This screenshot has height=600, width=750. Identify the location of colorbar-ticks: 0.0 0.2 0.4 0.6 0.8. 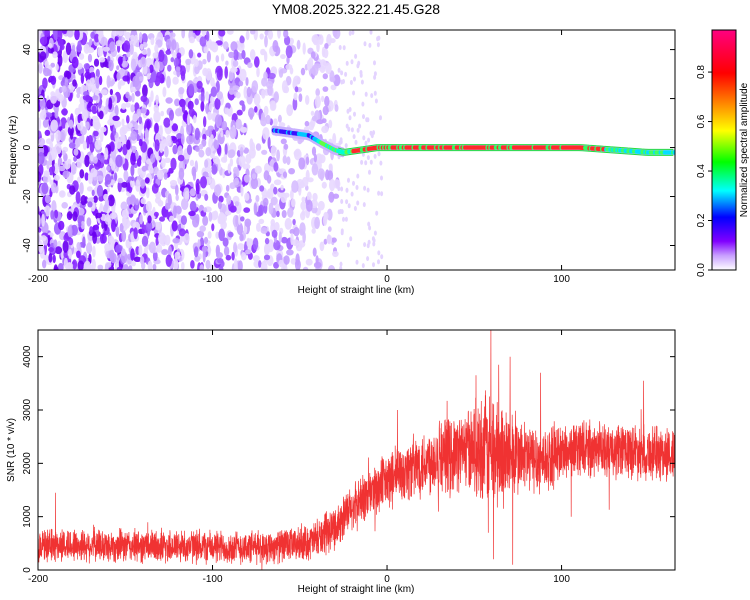
(704, 171).